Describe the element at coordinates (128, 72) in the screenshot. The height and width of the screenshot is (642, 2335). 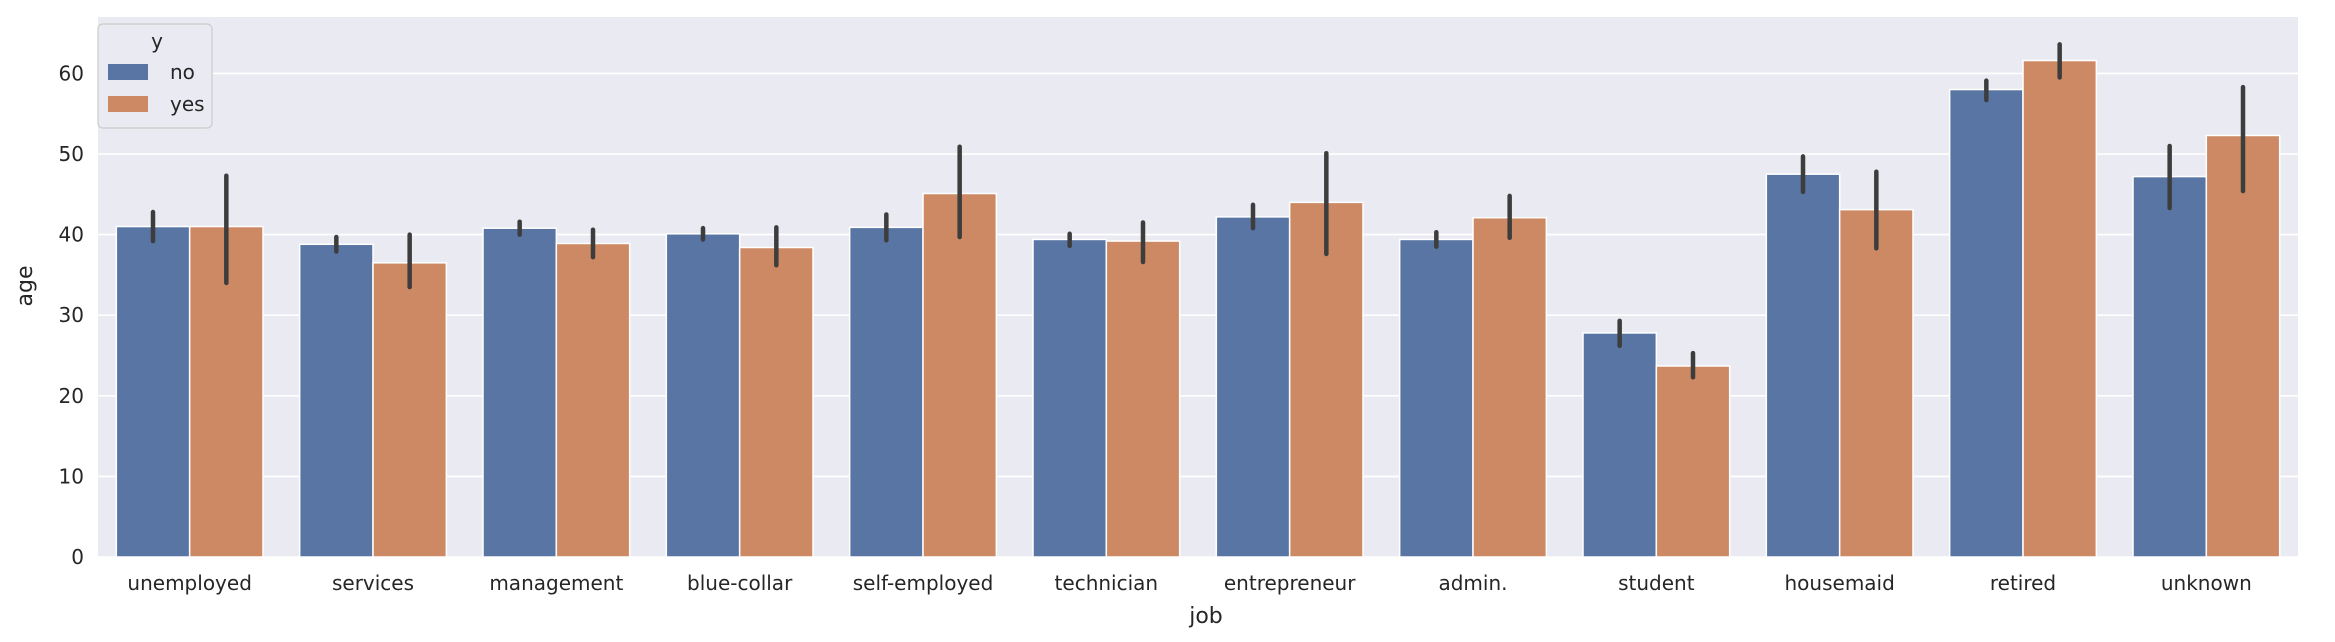
I see `legend-swatch-no` at that location.